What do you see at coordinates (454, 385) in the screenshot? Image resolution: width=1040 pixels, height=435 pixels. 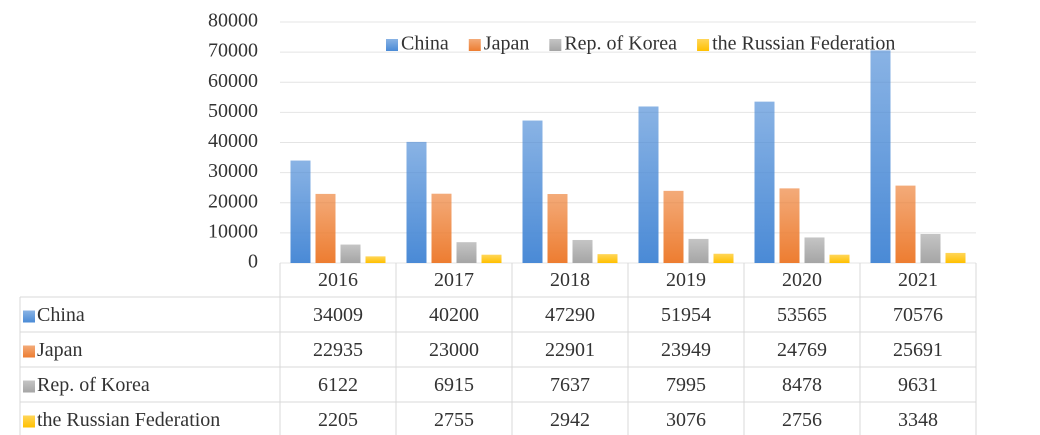 I see `table-cell: 6915` at bounding box center [454, 385].